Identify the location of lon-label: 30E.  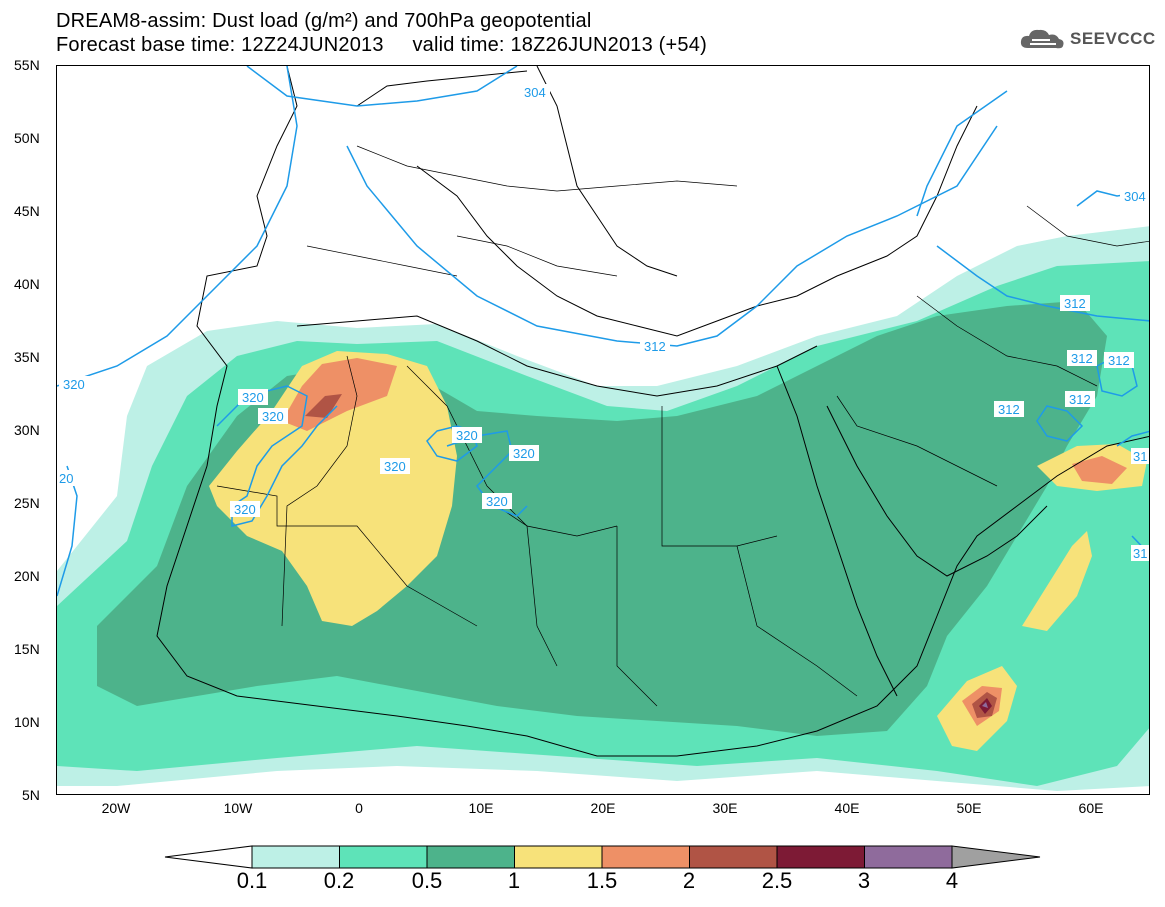
(725, 808).